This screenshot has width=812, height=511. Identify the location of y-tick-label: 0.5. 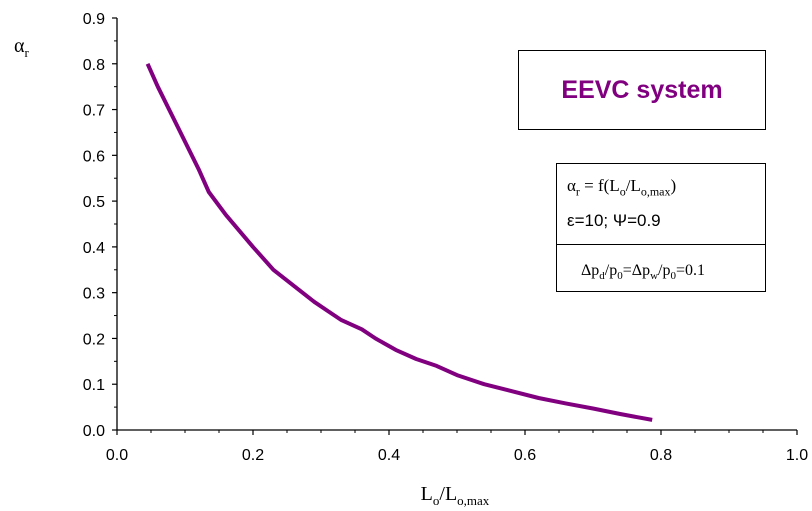
(94, 202).